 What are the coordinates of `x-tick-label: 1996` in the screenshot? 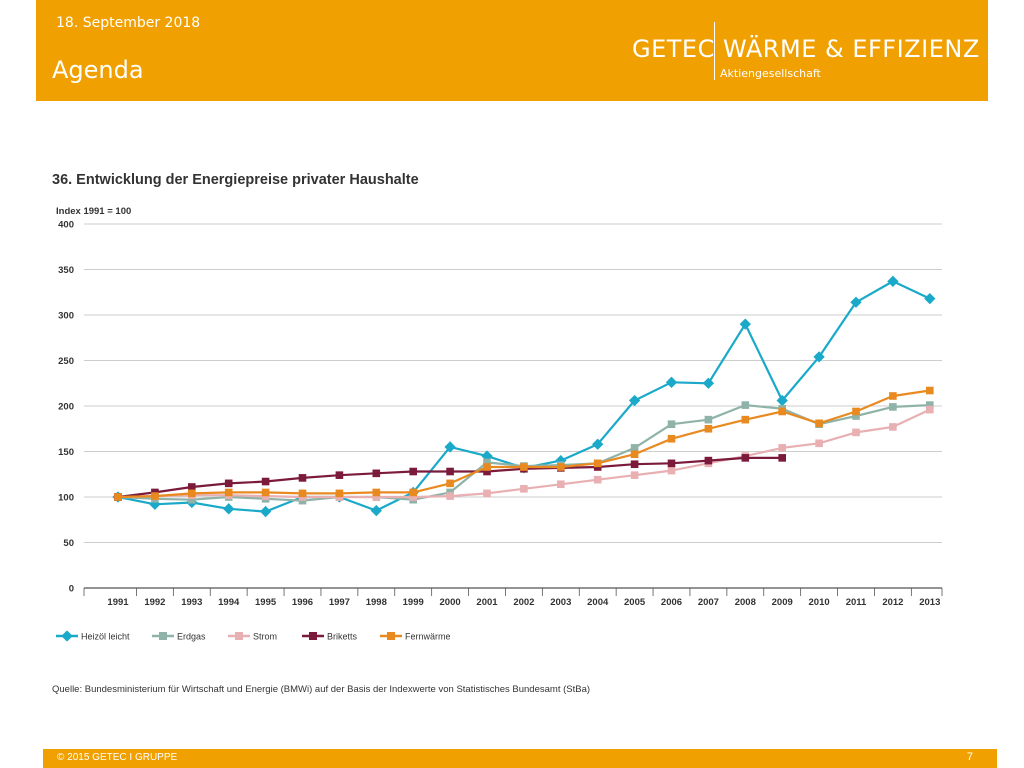 It's located at (302, 602).